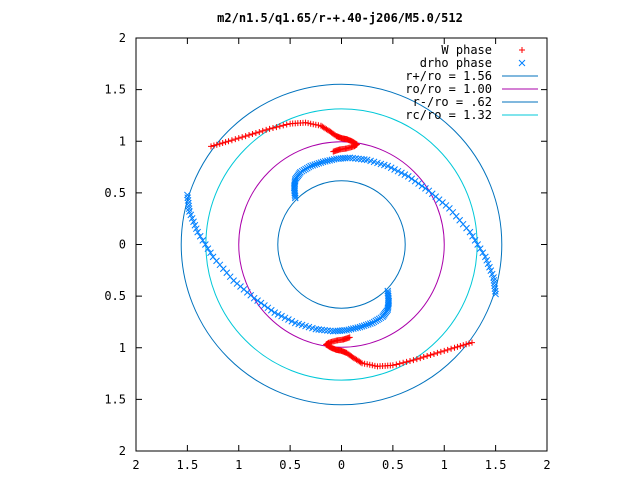 This screenshot has height=480, width=640. What do you see at coordinates (448, 115) in the screenshot?
I see `legend-label: rc/ro = 1.32` at bounding box center [448, 115].